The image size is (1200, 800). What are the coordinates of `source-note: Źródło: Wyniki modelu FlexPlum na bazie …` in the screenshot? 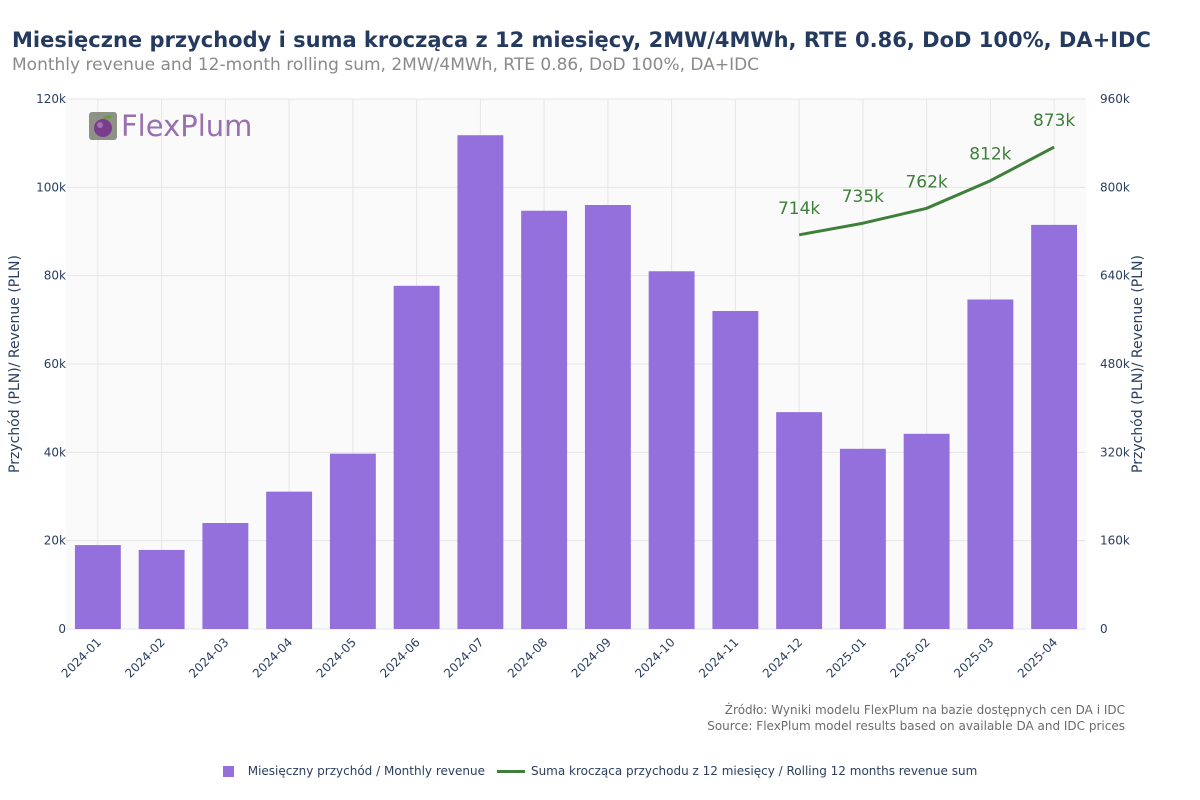 It's located at (916, 718).